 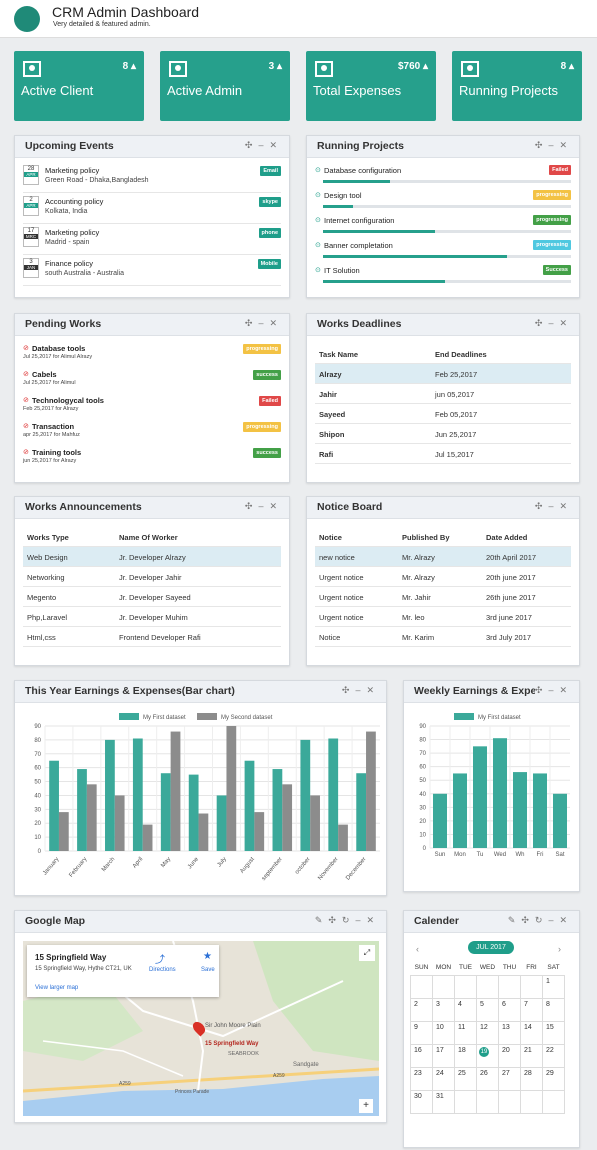 What do you see at coordinates (367, 953) in the screenshot?
I see `map-fullscreen-icon: ⤢` at bounding box center [367, 953].